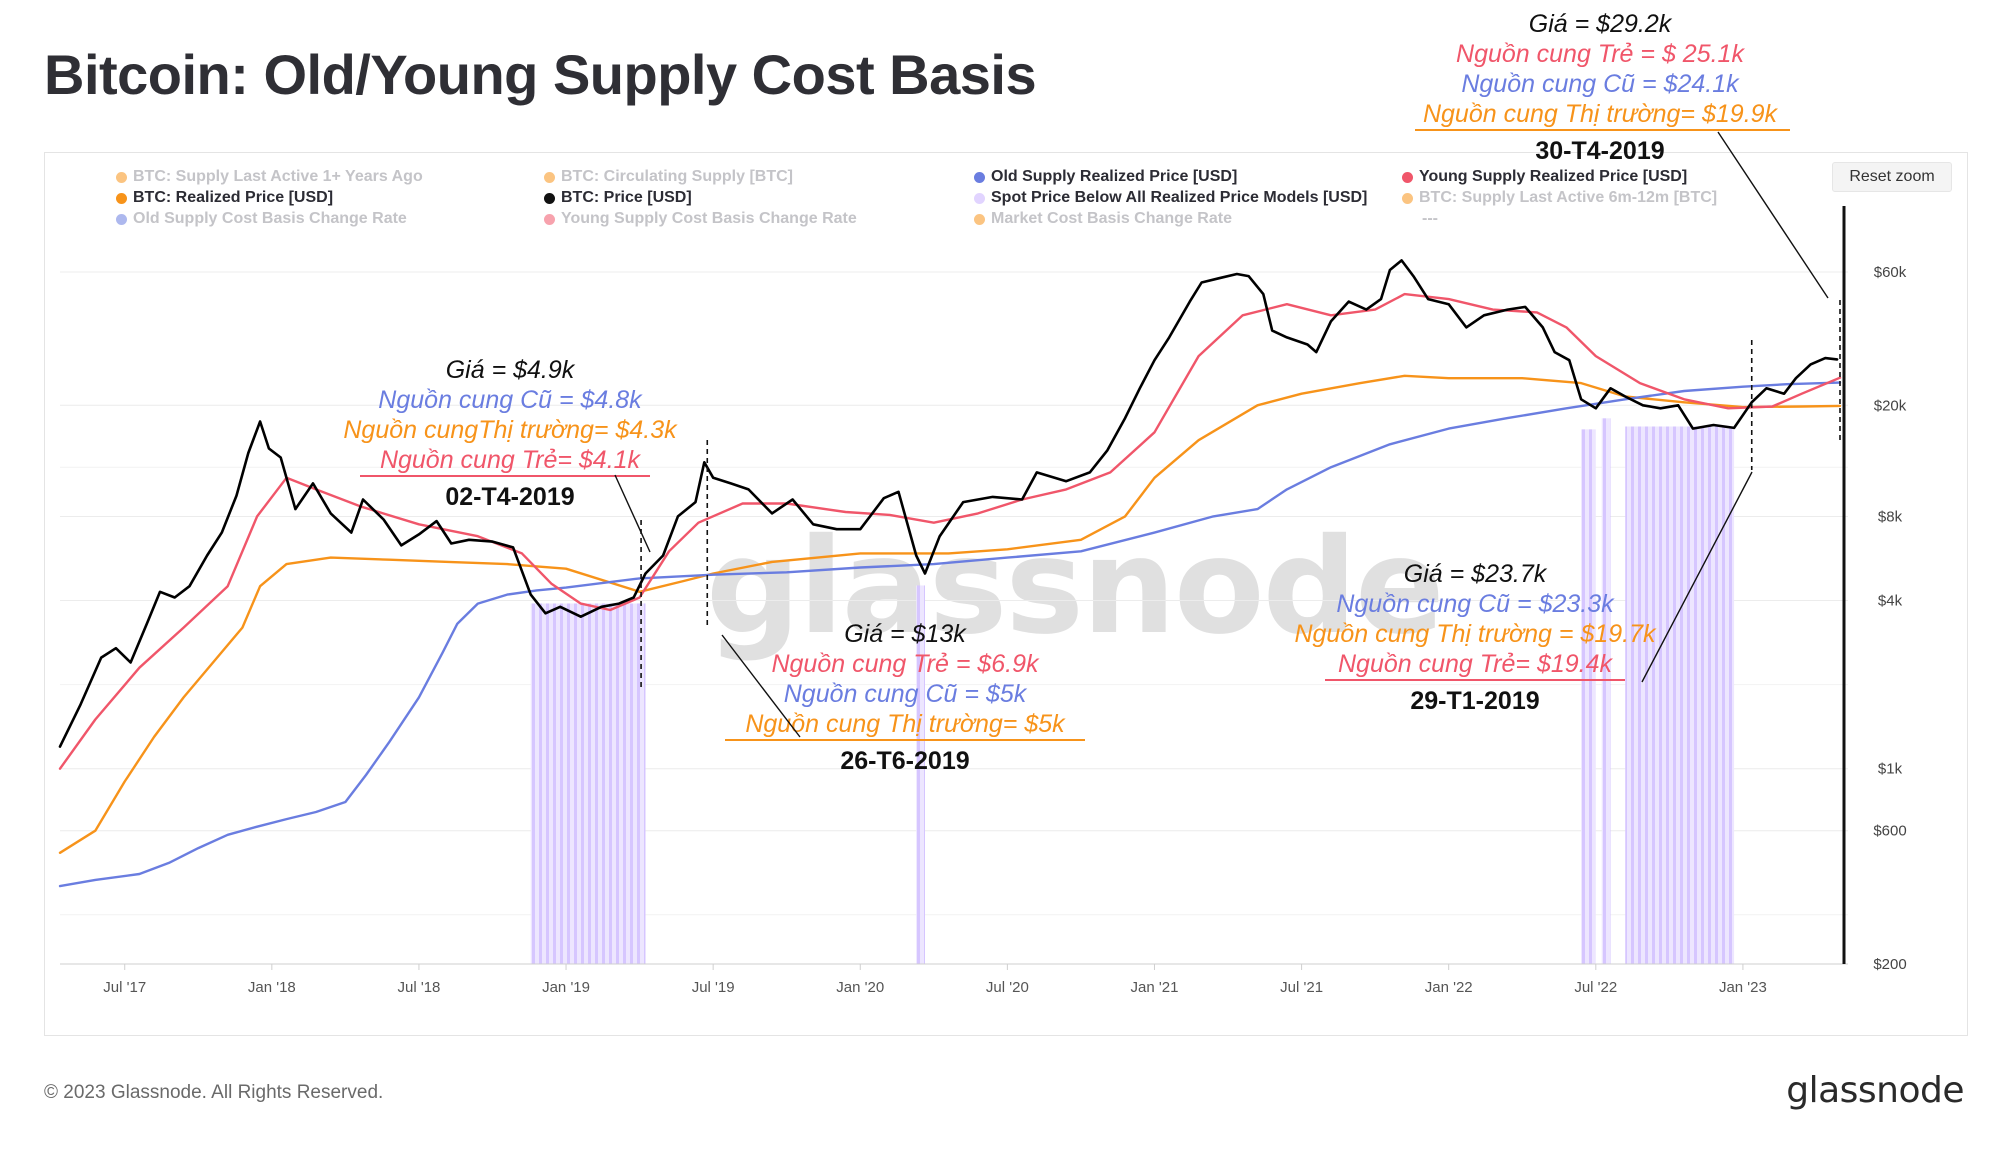  I want to click on reset-zoom-button: Reset zoom, so click(1892, 177).